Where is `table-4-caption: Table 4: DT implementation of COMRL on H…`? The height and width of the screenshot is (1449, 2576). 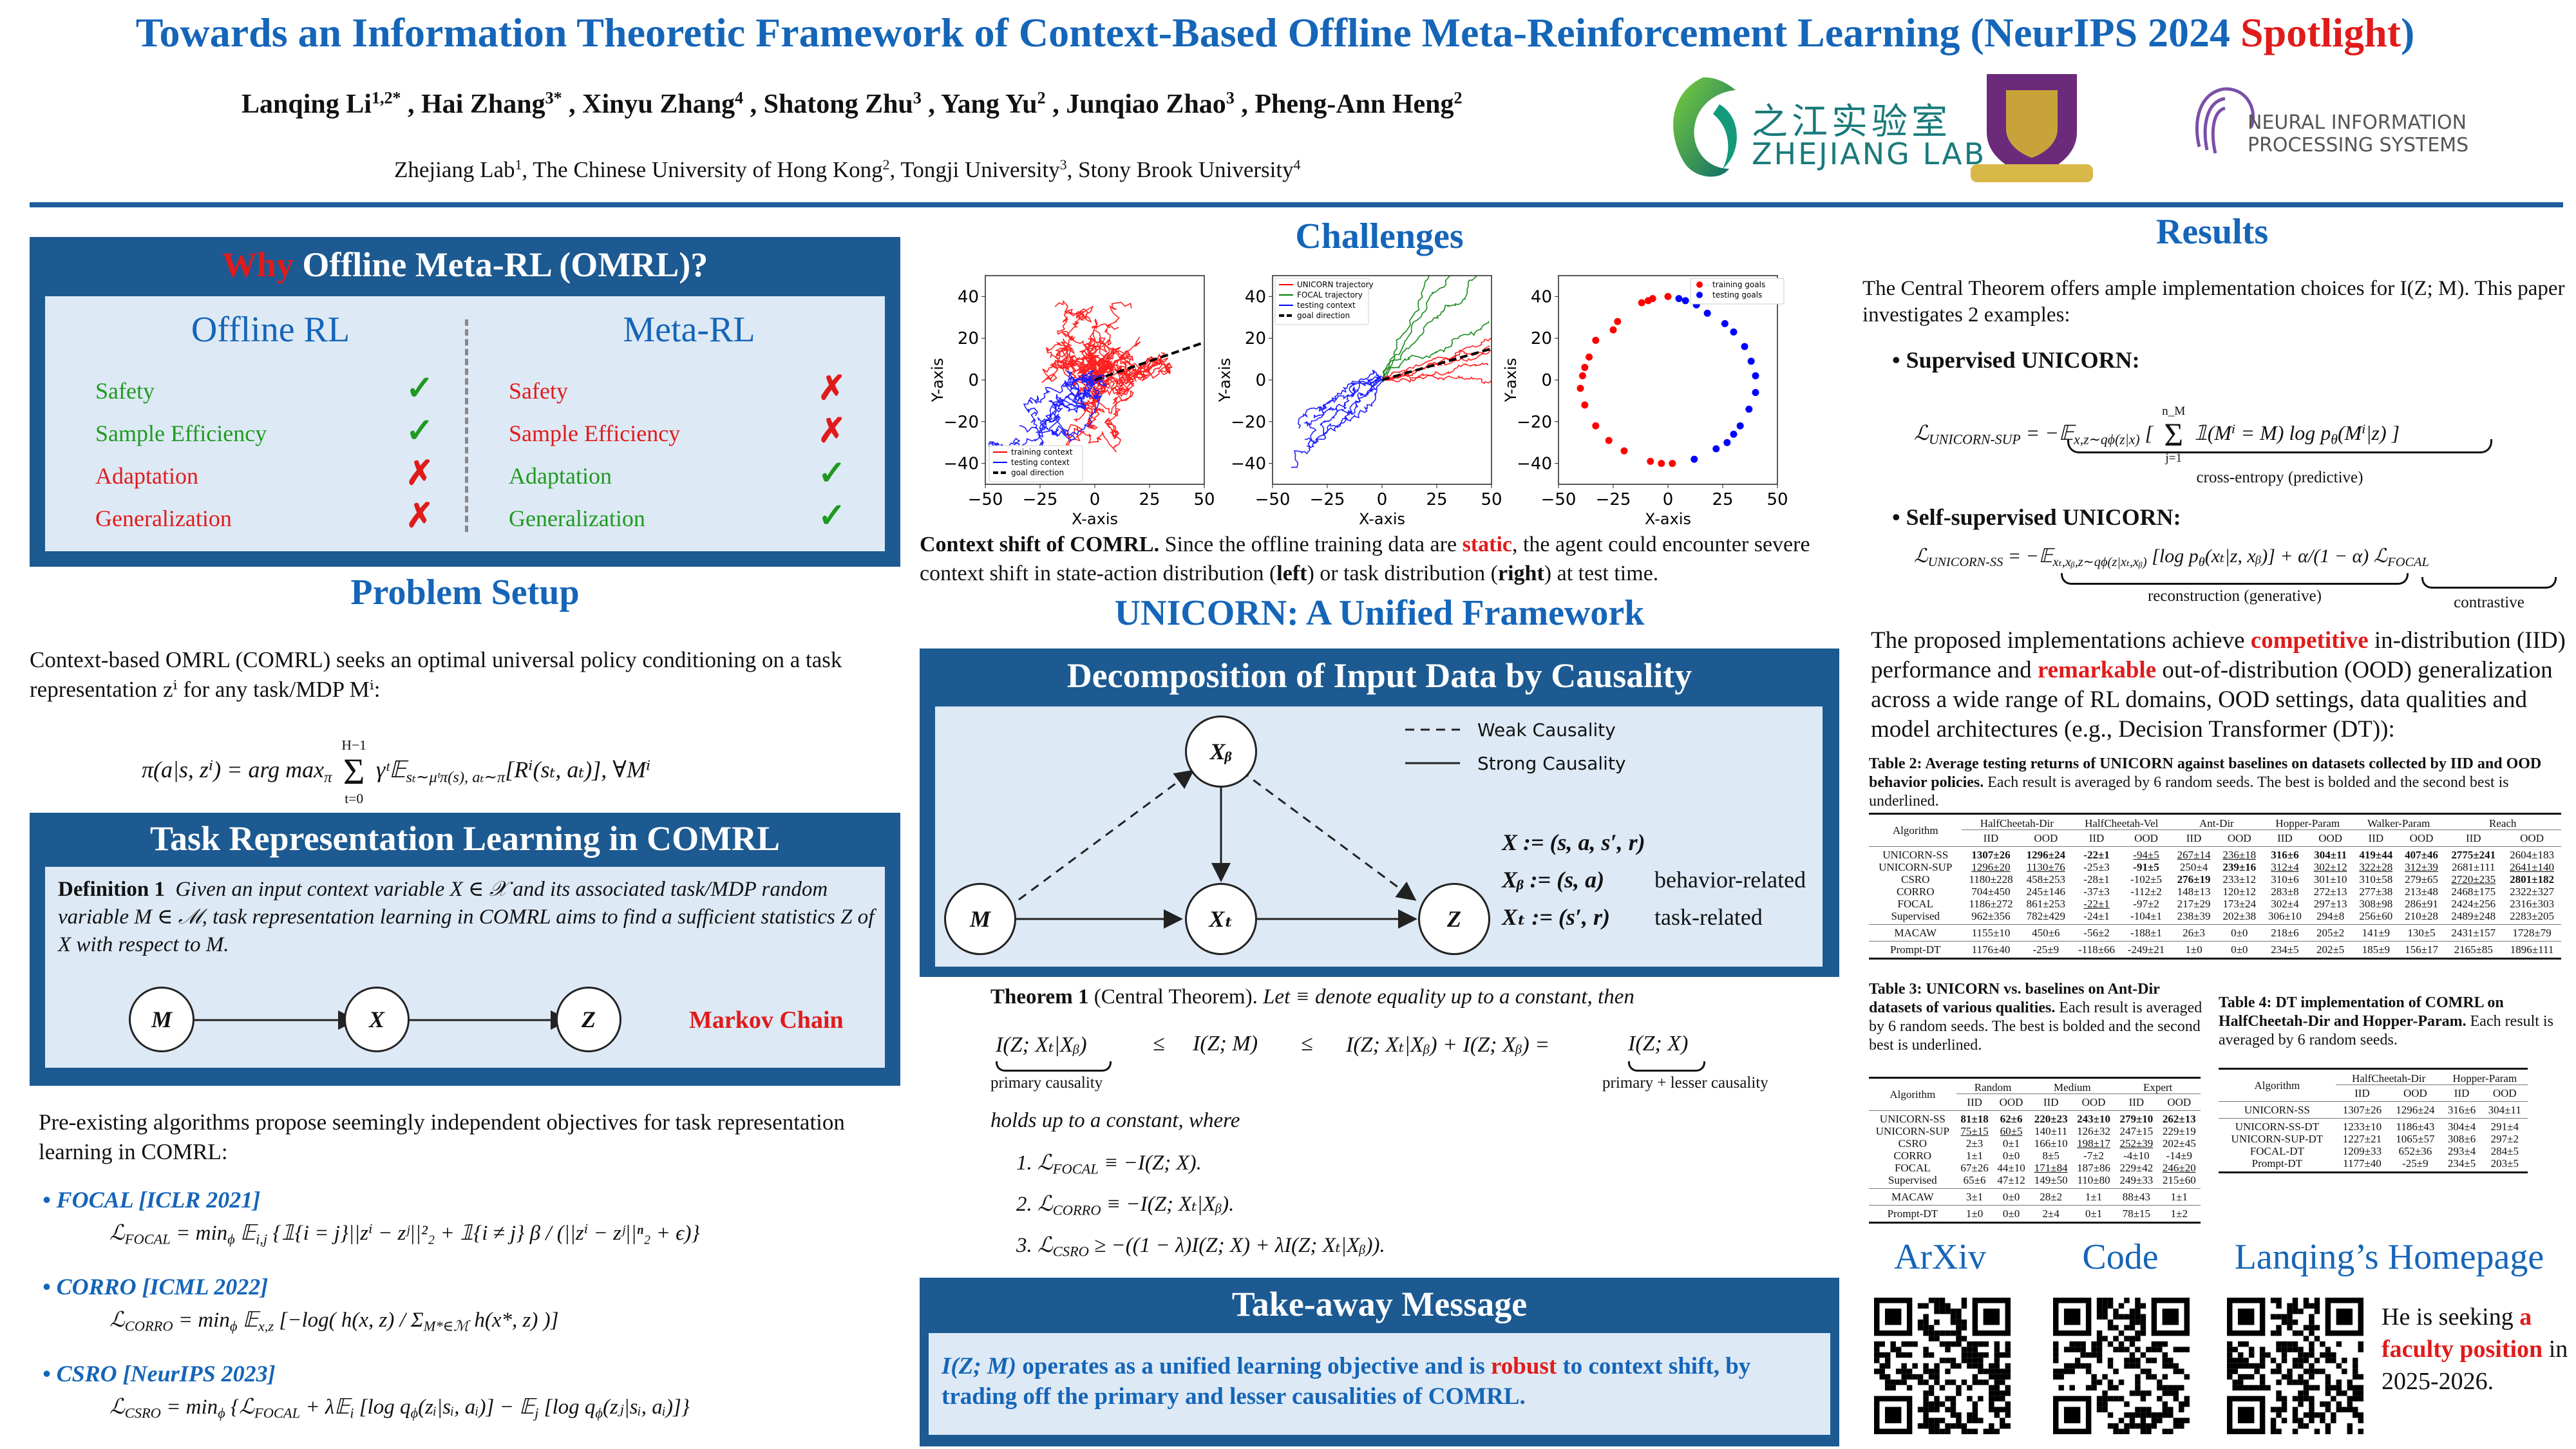 table-4-caption: Table 4: DT implementation of COMRL on H… is located at coordinates (2391, 1022).